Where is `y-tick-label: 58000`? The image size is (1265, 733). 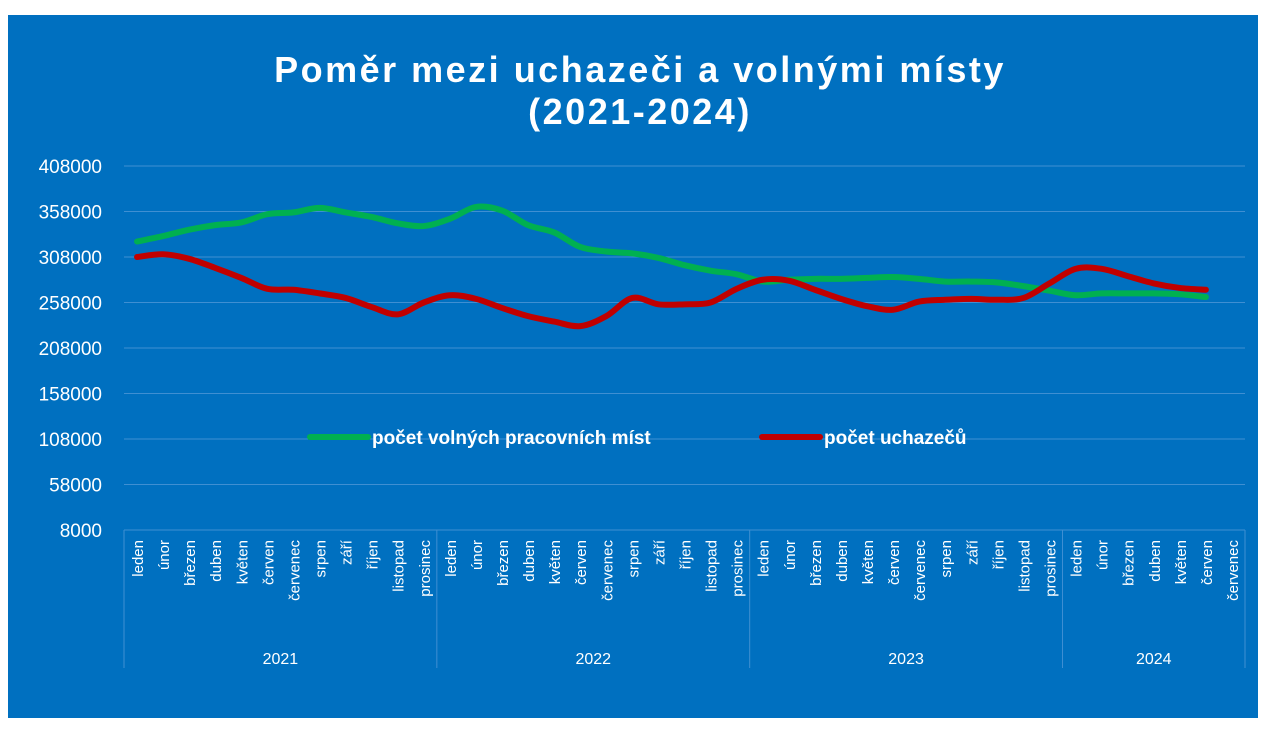
y-tick-label: 58000 is located at coordinates (75, 486).